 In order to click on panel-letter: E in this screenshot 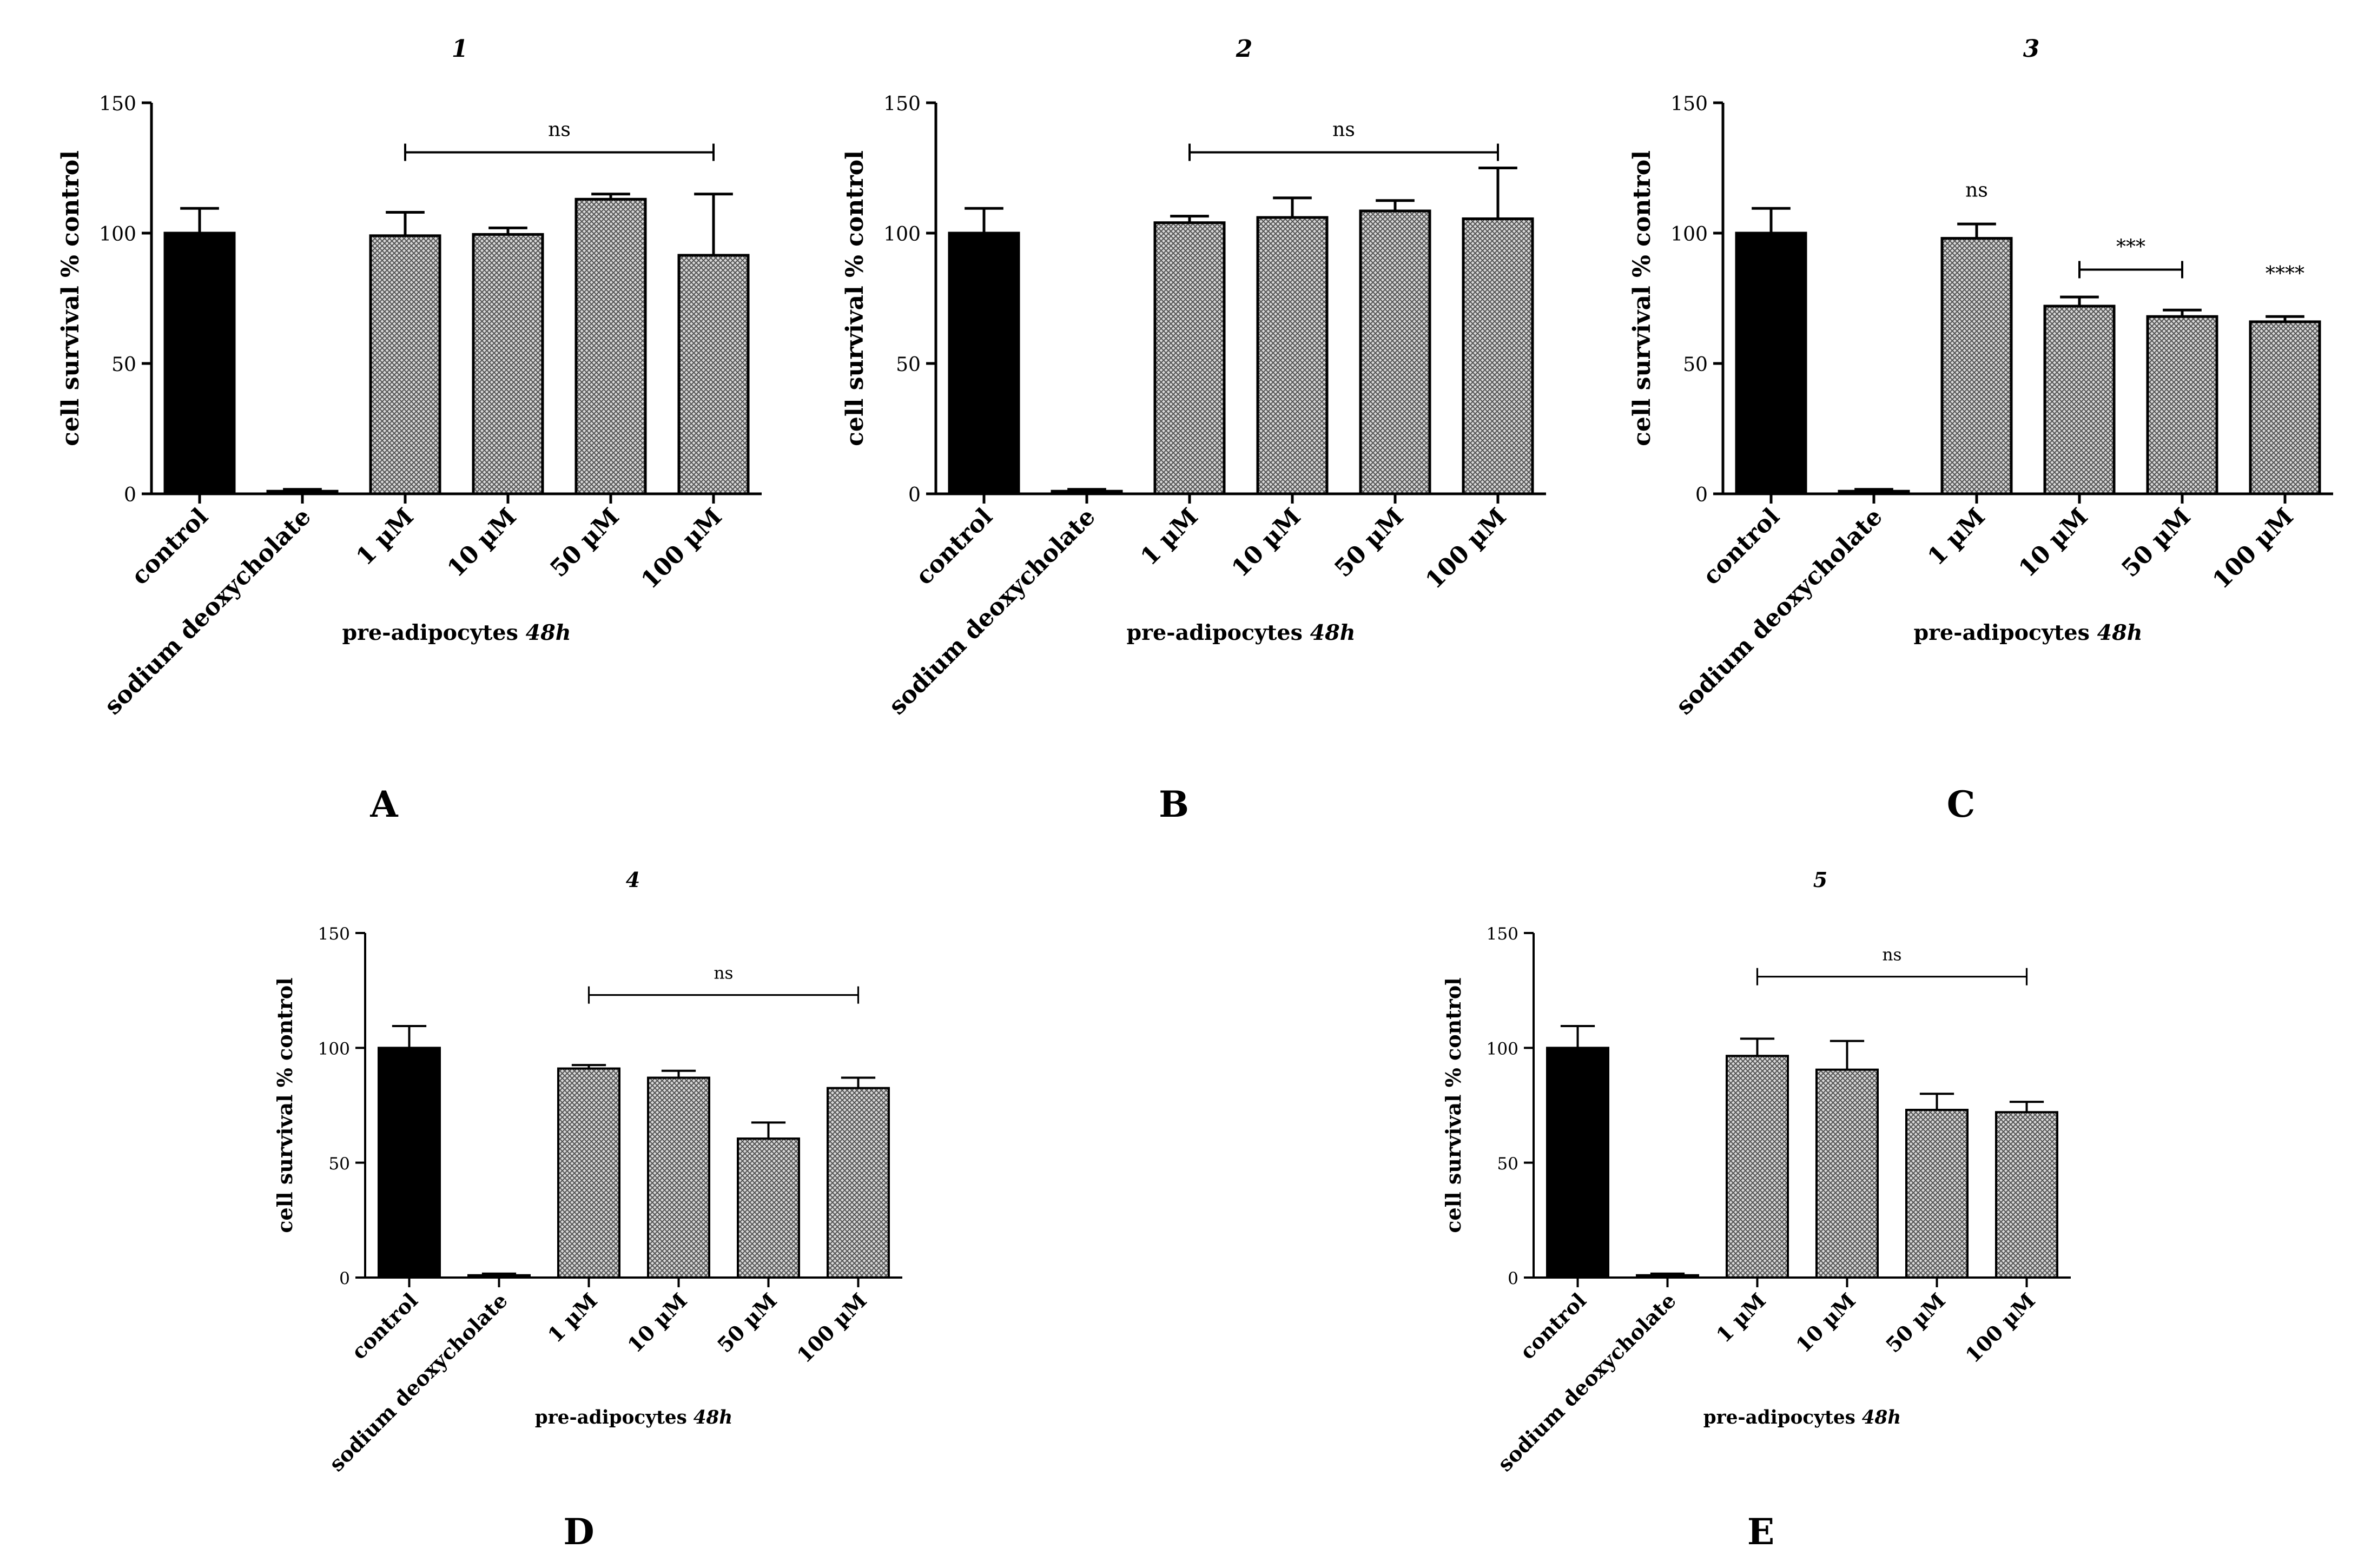, I will do `click(1760, 1532)`.